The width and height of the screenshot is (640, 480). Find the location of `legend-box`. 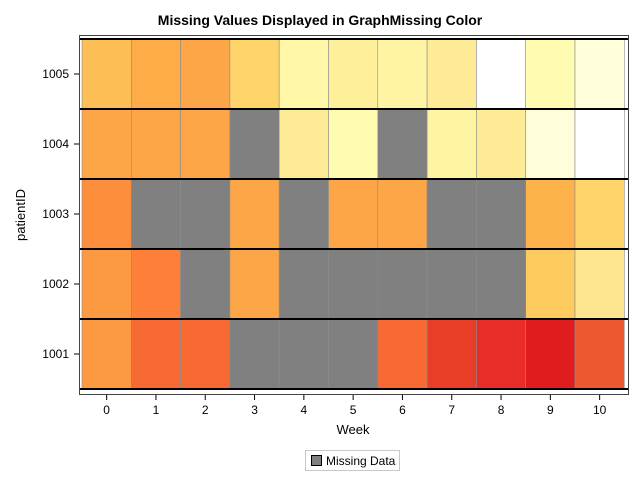

legend-box is located at coordinates (352, 460).